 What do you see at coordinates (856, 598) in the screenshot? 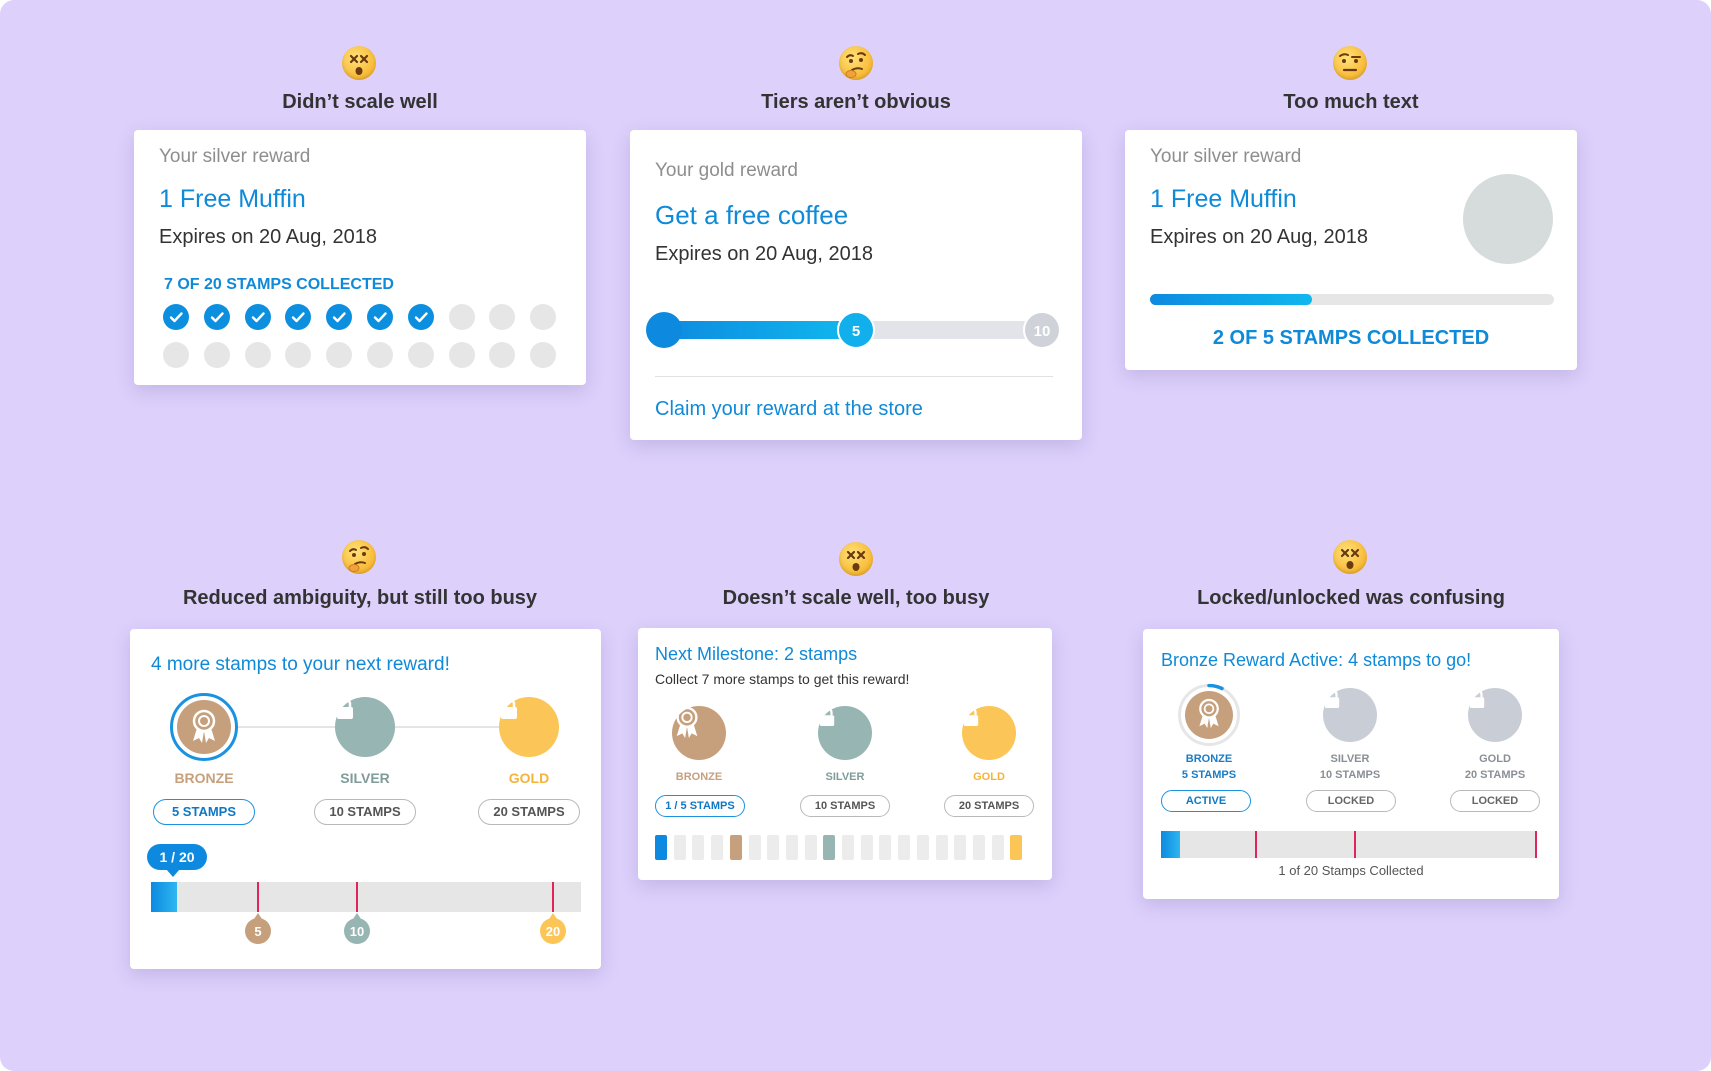
I see `panel-caption: Doesn’t scale well, too busy` at bounding box center [856, 598].